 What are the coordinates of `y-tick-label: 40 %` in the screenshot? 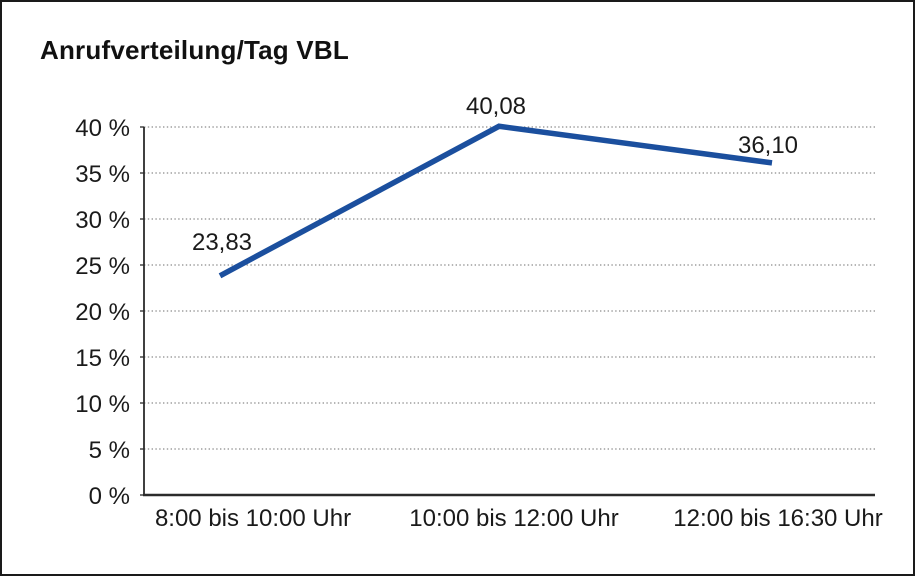 It's located at (102, 128).